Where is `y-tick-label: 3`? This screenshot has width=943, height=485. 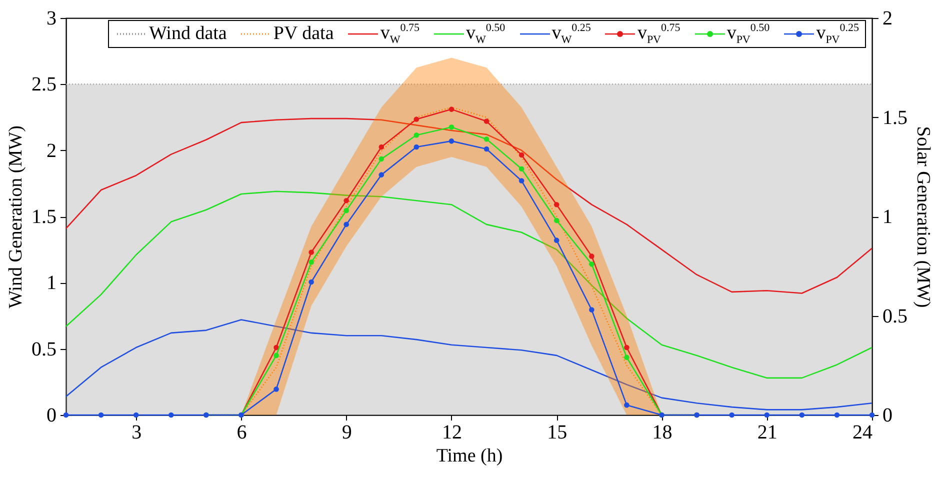
y-tick-label: 3 is located at coordinates (51, 19).